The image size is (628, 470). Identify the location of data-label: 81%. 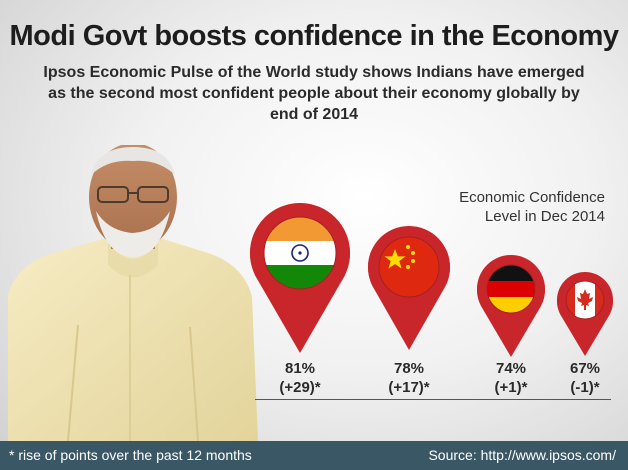
(300, 368).